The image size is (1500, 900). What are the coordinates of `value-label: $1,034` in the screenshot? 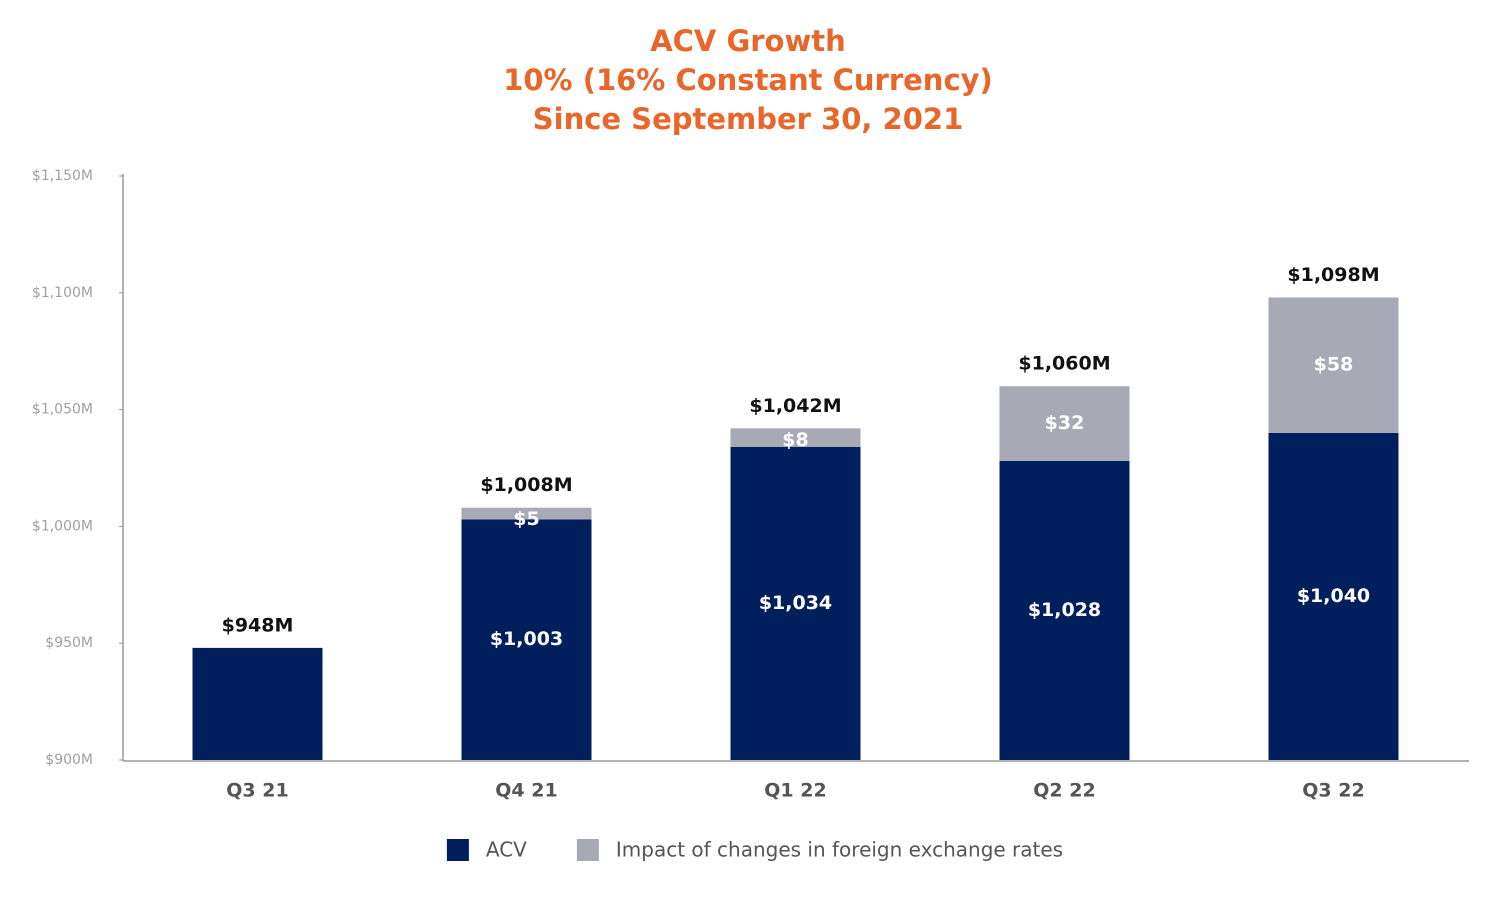 It's located at (795, 603).